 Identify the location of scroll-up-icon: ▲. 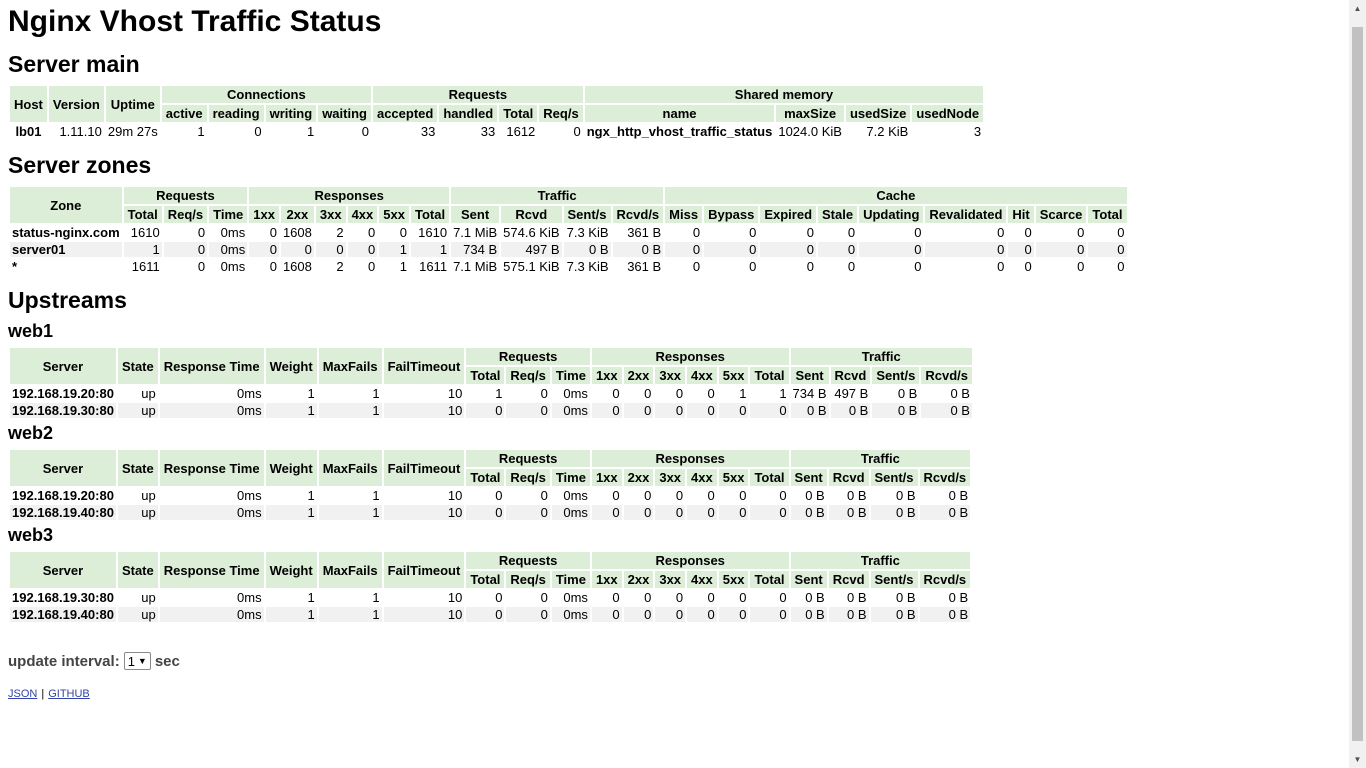
(1357, 8).